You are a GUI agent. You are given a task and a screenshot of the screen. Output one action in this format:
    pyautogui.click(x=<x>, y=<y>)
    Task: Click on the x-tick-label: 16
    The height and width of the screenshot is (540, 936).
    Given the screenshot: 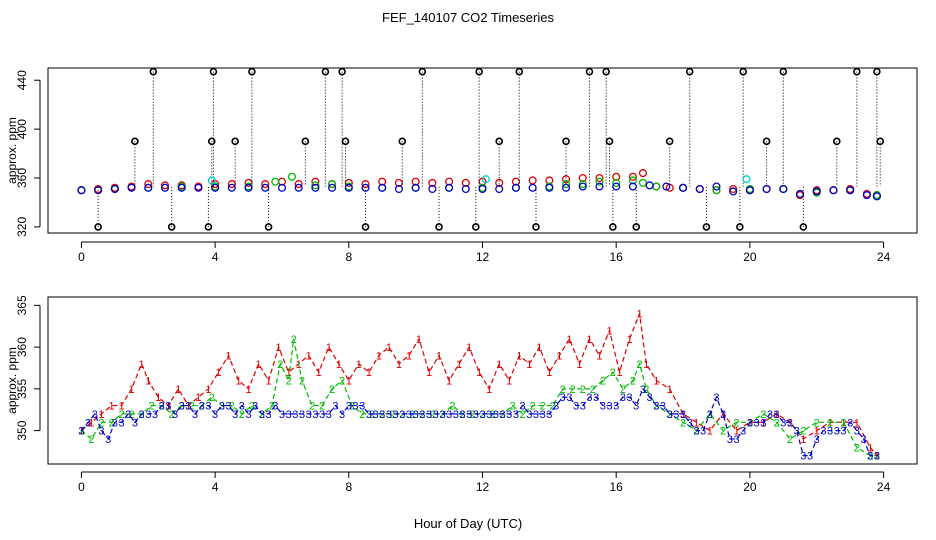 What is the action you would take?
    pyautogui.click(x=617, y=487)
    